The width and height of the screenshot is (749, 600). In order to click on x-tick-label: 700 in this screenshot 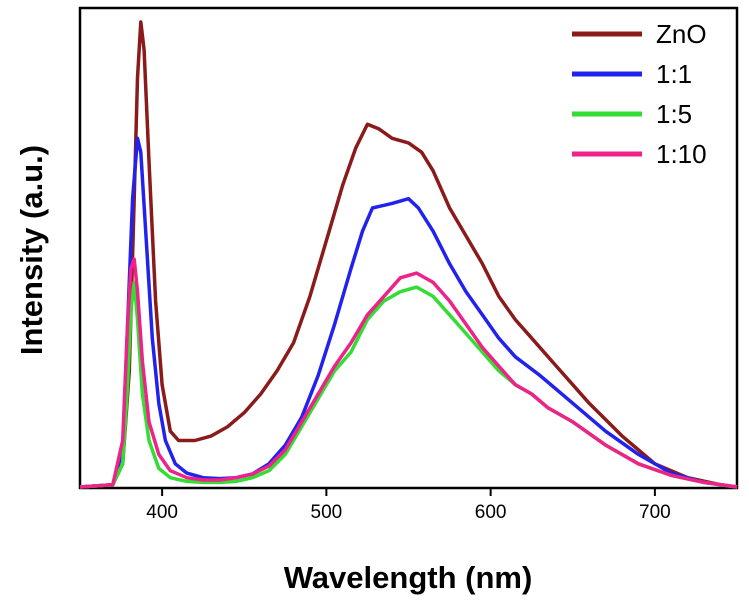, I will do `click(655, 512)`.